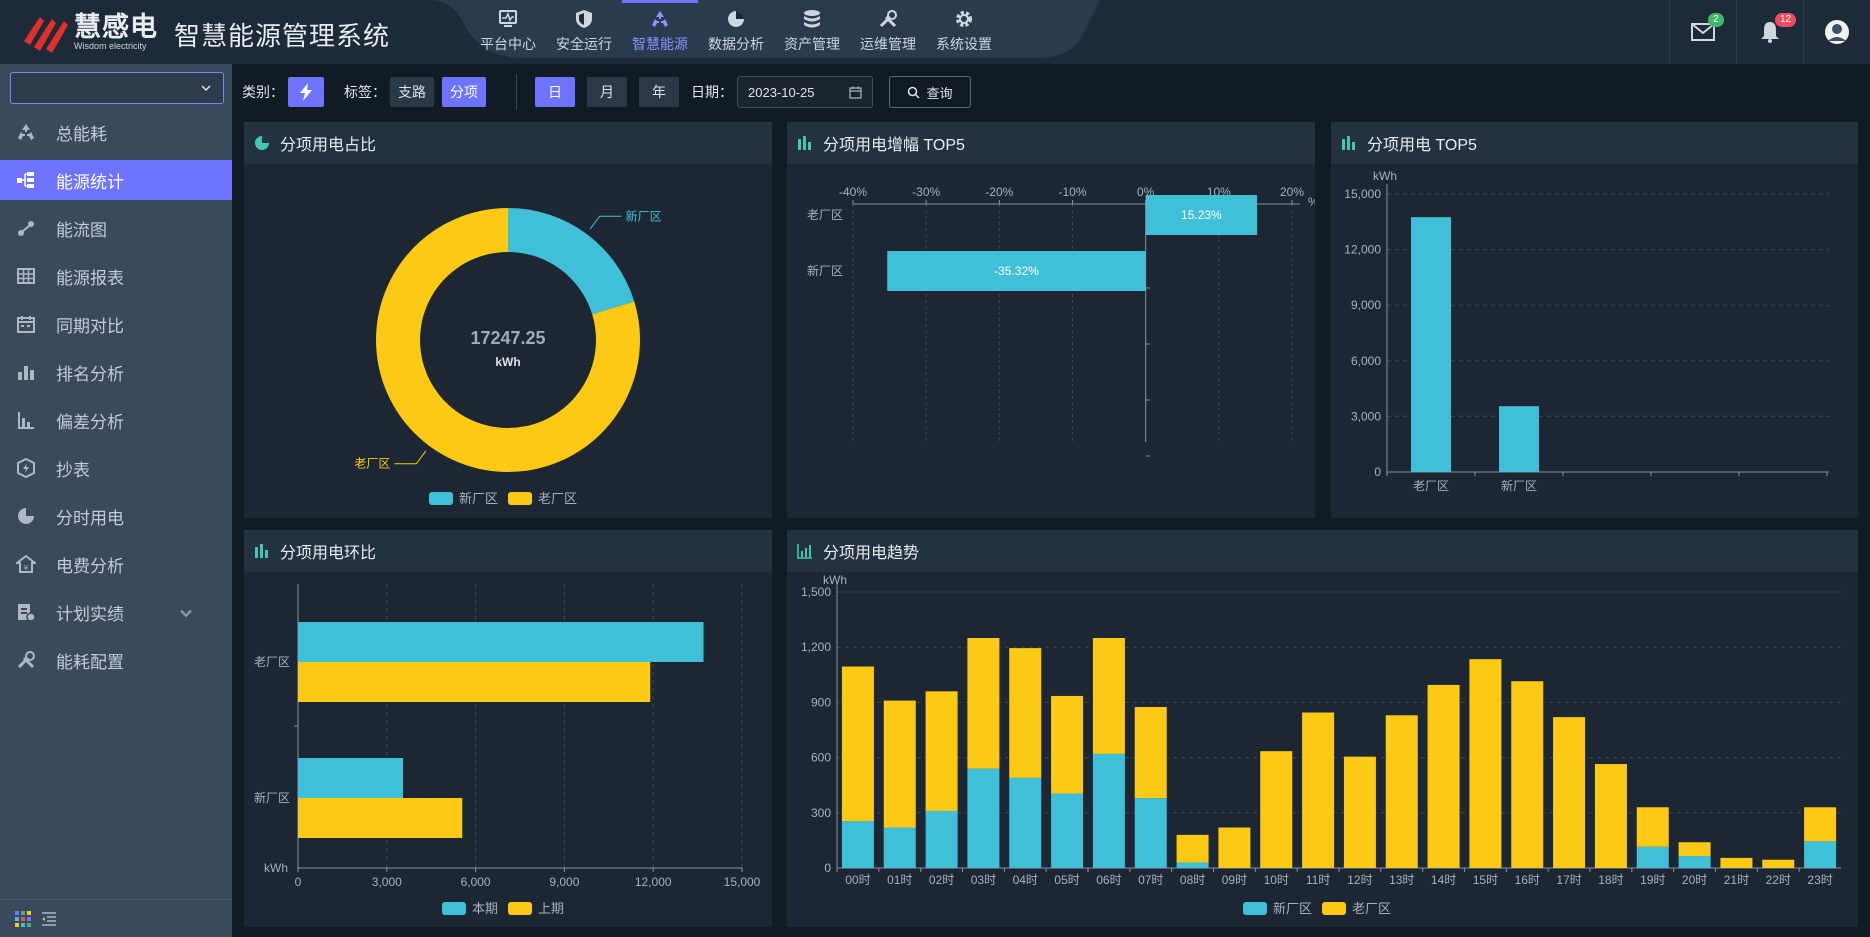 The width and height of the screenshot is (1870, 937). I want to click on bar-value-label: 15.23%, so click(1201, 215).